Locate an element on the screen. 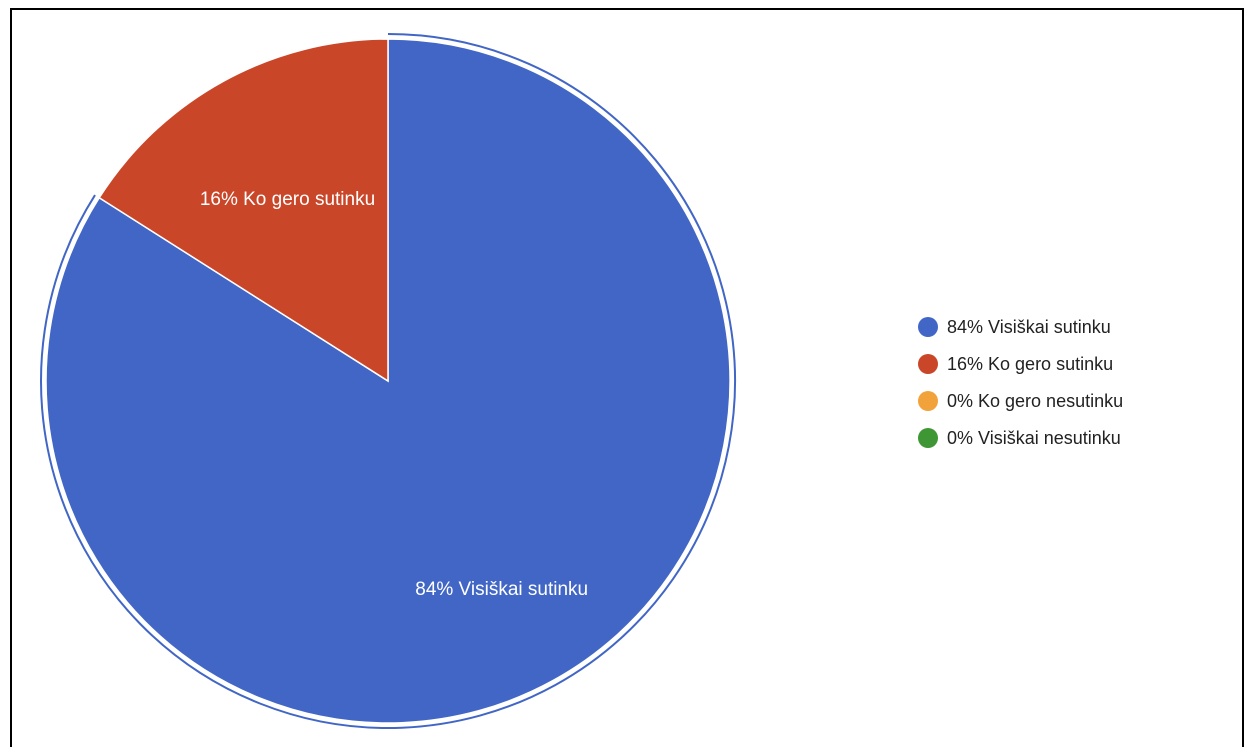  legend-label: 0% Ko gero nesutinku is located at coordinates (1035, 400).